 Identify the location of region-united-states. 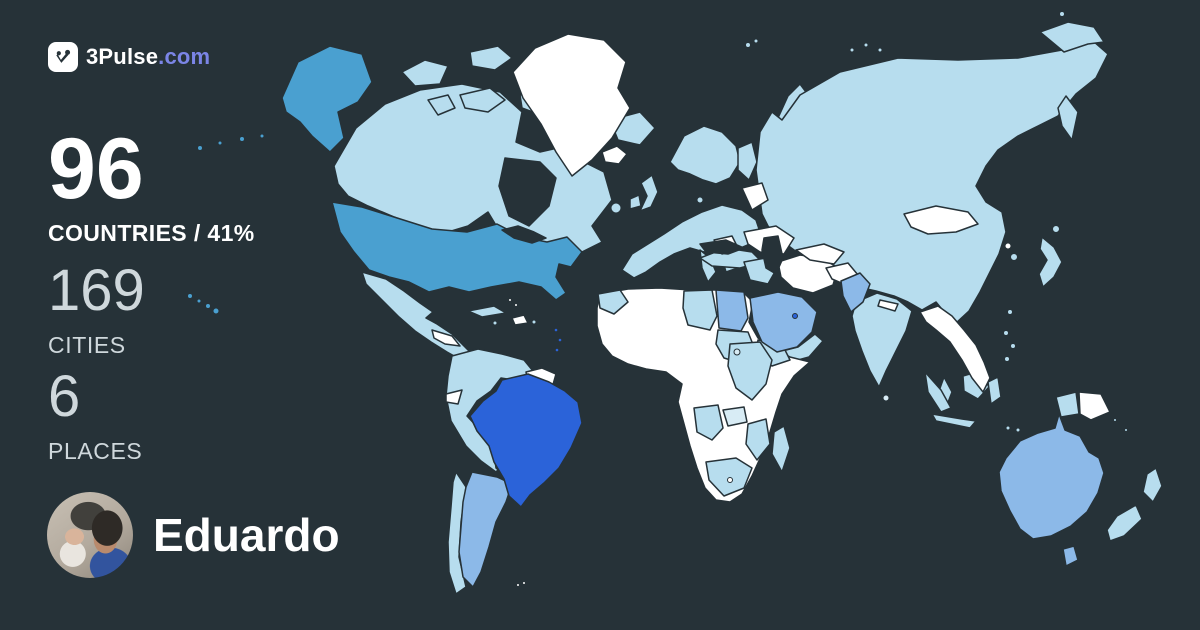
(457, 251).